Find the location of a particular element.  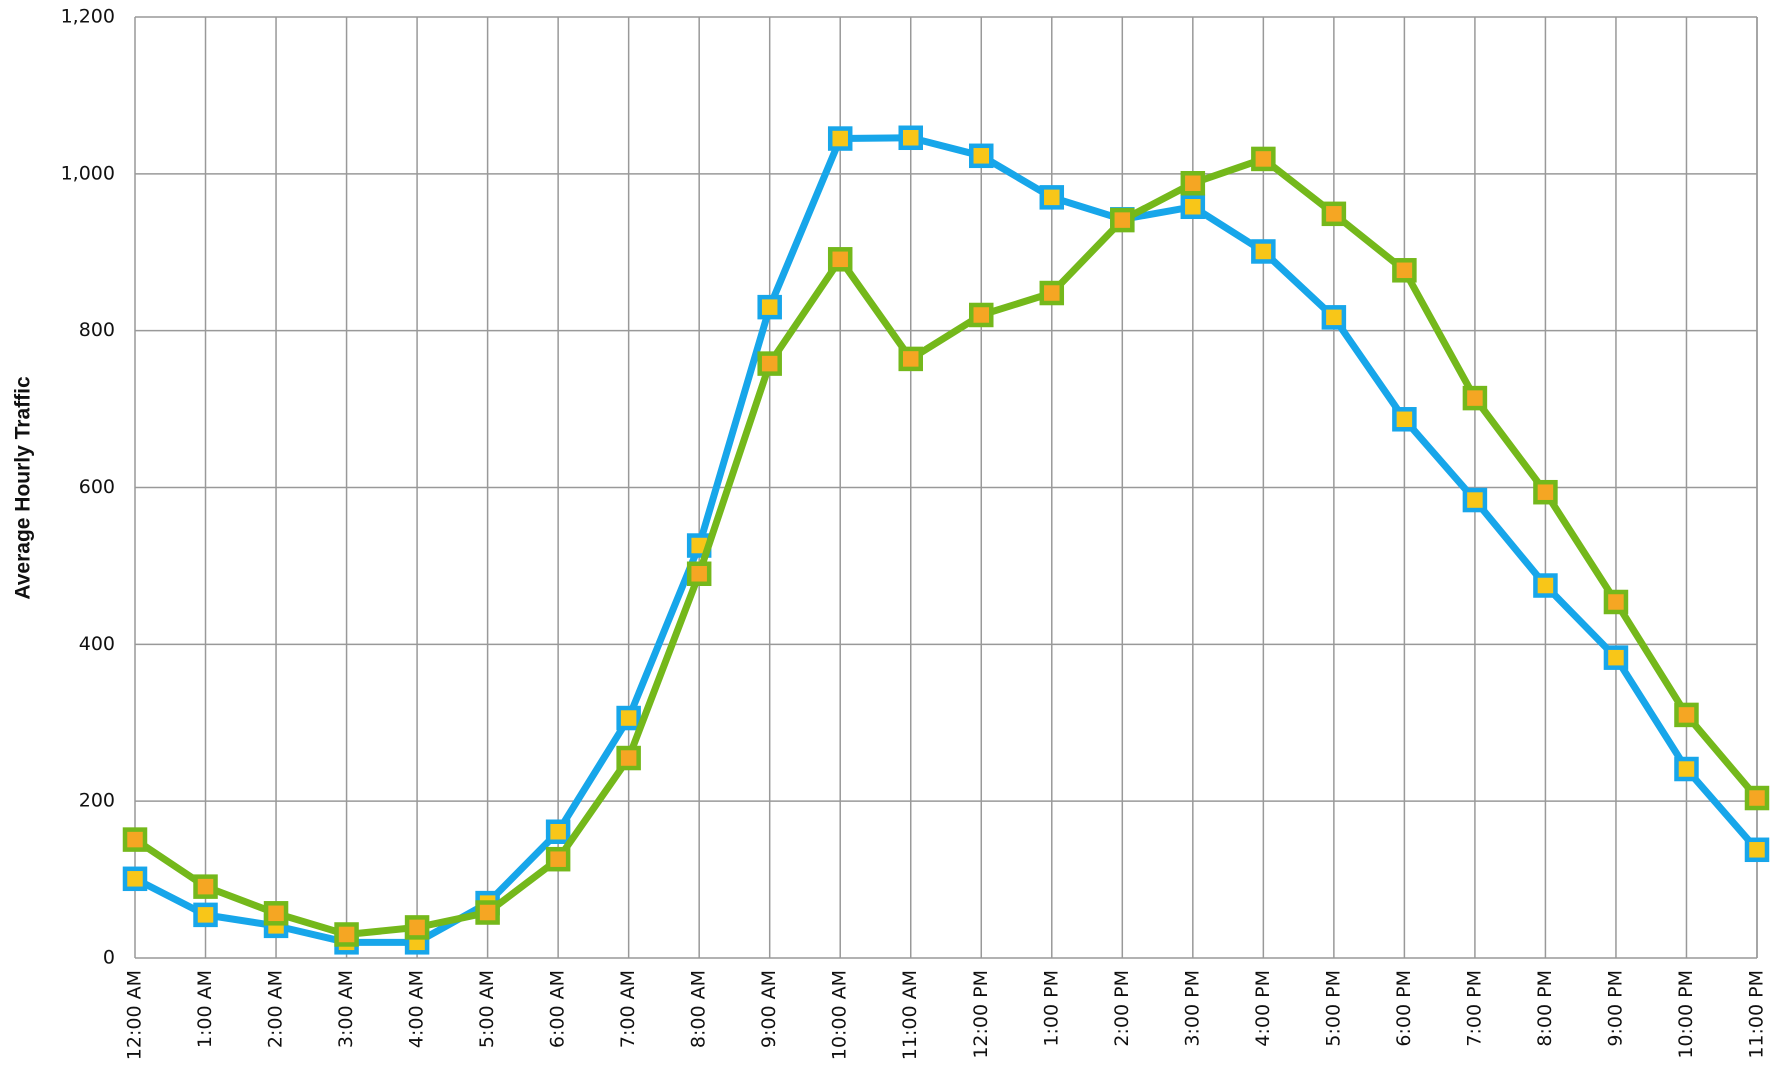

x-tick-label: 3:00 AM is located at coordinates (346, 1009).